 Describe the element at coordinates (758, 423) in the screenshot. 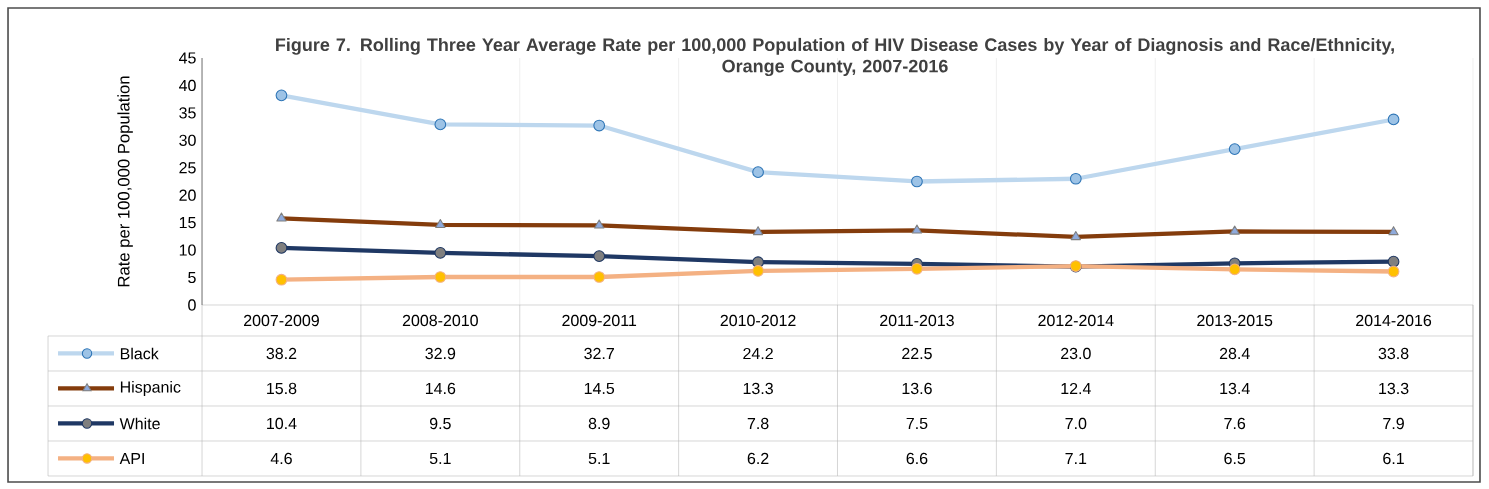

I see `data-label: 7.8` at that location.